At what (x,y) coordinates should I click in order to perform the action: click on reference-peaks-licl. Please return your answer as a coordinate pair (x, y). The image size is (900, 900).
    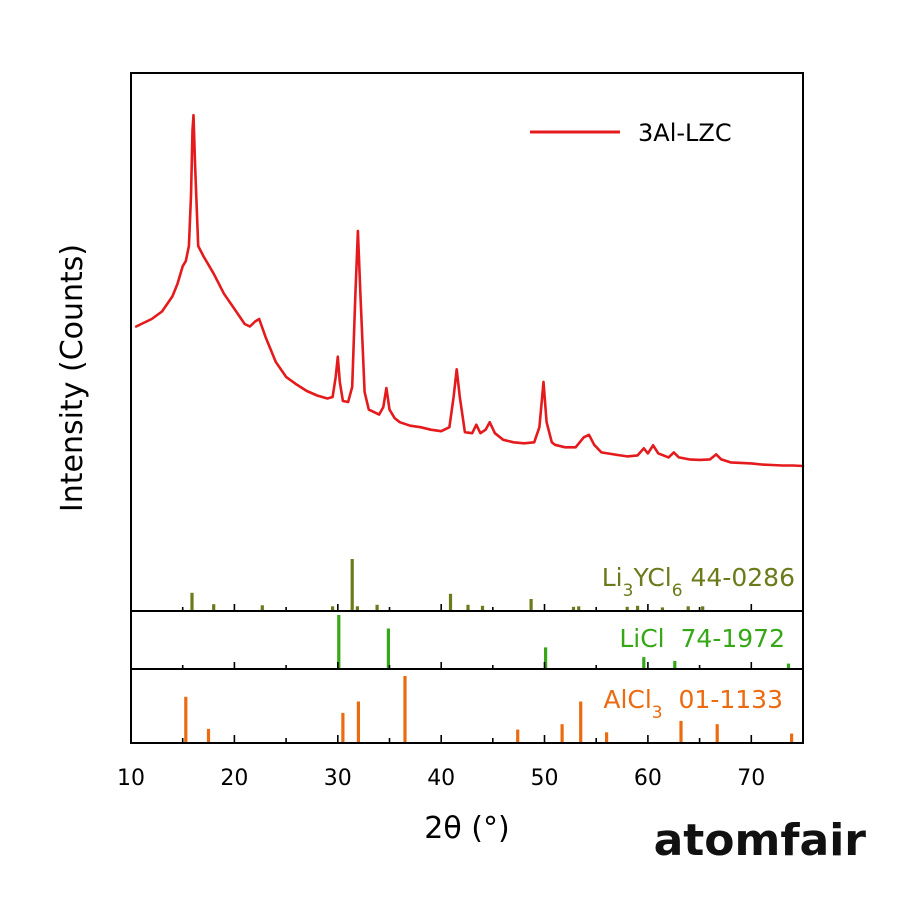
    Looking at the image, I should click on (564, 642).